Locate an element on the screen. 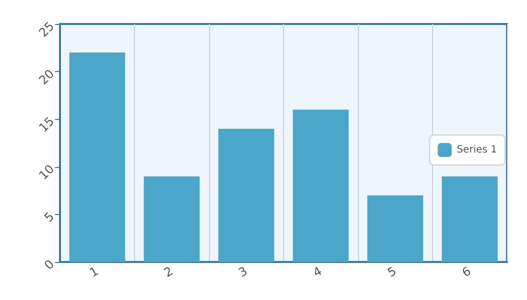  y-tick-label: 10 is located at coordinates (46, 172).